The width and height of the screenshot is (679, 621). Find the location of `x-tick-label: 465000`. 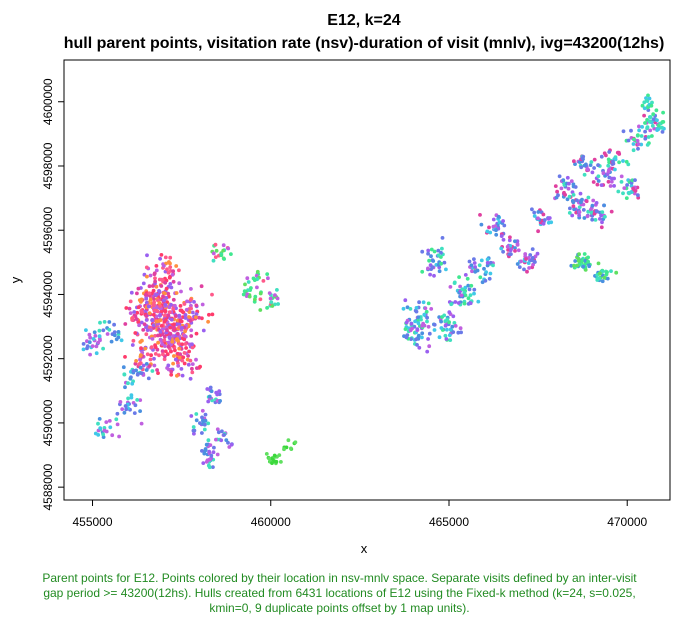

x-tick-label: 465000 is located at coordinates (449, 522).